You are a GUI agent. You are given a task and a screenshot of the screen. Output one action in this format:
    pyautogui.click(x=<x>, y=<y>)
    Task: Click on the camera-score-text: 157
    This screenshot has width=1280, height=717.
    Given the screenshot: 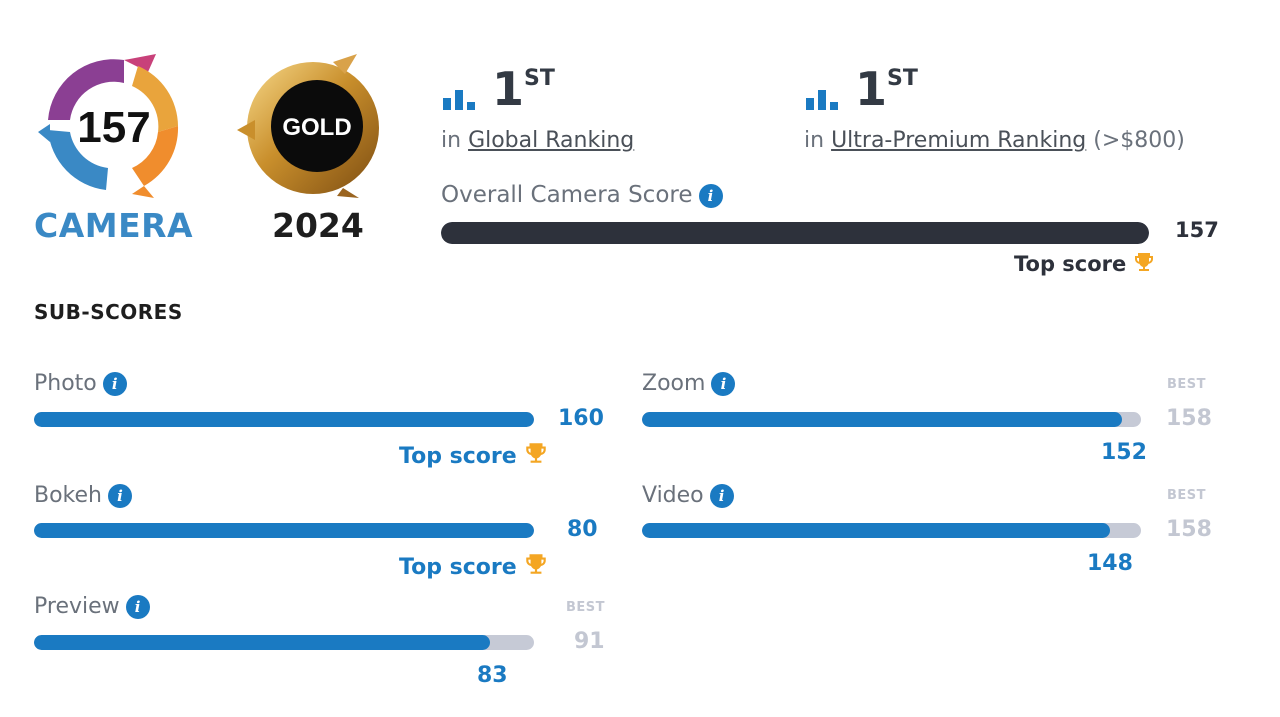 What is the action you would take?
    pyautogui.click(x=113, y=127)
    